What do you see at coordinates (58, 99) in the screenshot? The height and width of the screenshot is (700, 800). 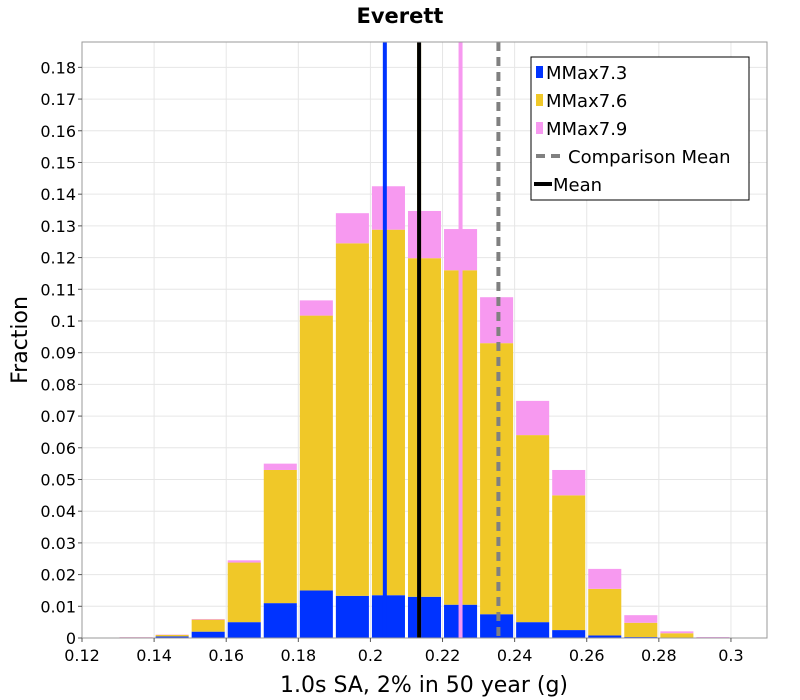 I see `y-tick-label: 0.17` at bounding box center [58, 99].